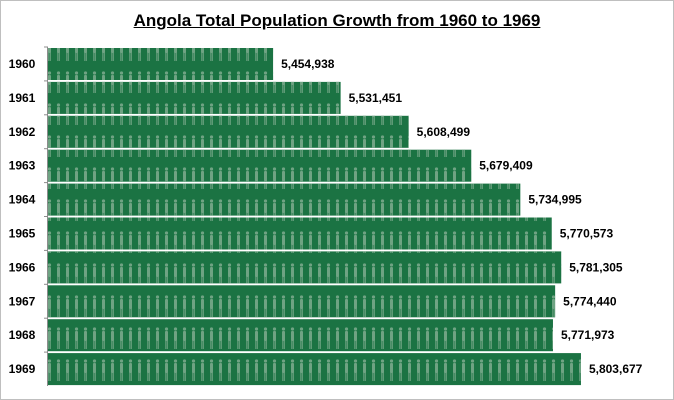  I want to click on y-tick-label: 1963, so click(22, 166).